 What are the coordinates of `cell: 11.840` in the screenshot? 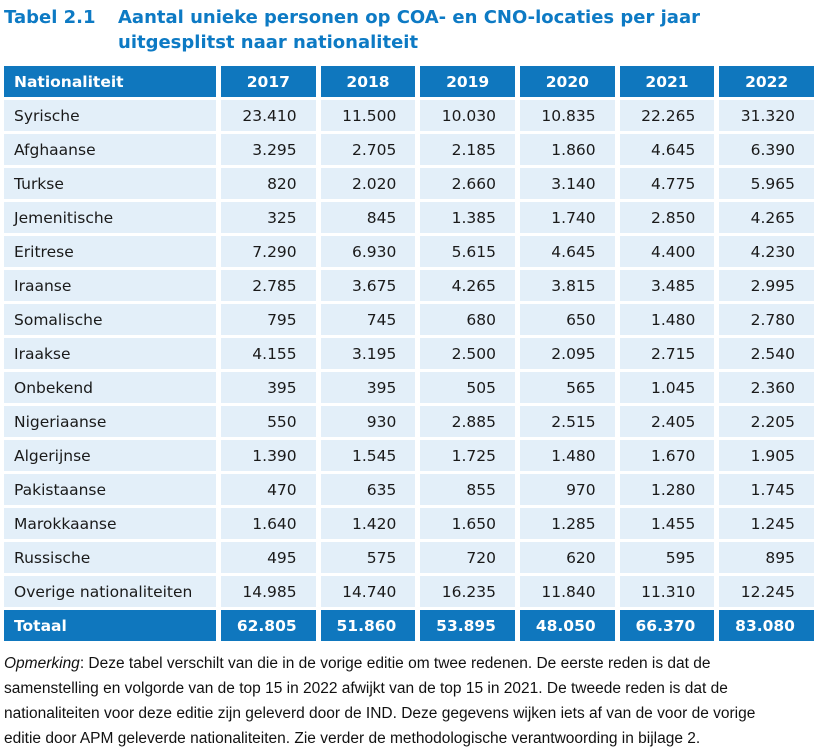 It's located at (567, 591).